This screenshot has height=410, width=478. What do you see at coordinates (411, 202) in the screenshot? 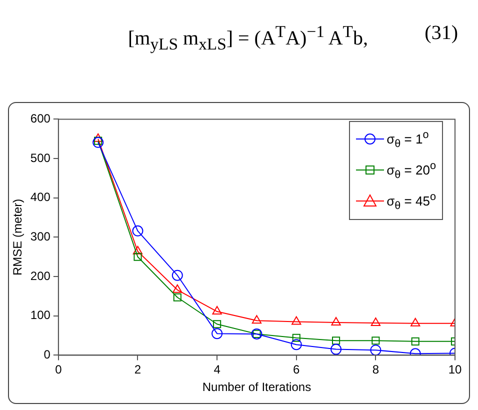
I see `legend-label: σ$_{θ}$ = 45$^{o}$` at bounding box center [411, 202].